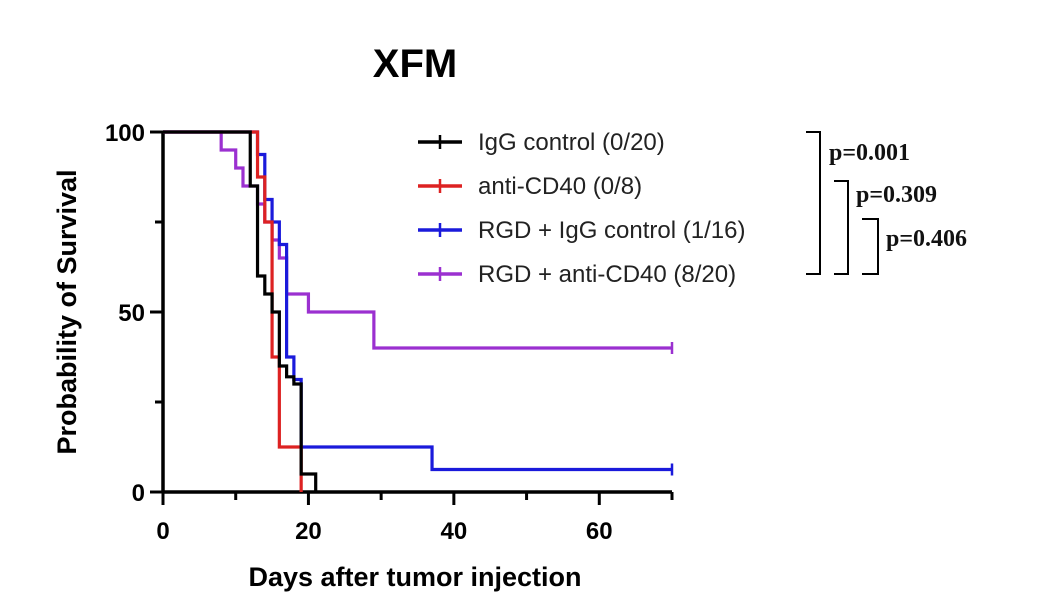 The height and width of the screenshot is (604, 1058). I want to click on p-value-label: p=0.406, so click(926, 239).